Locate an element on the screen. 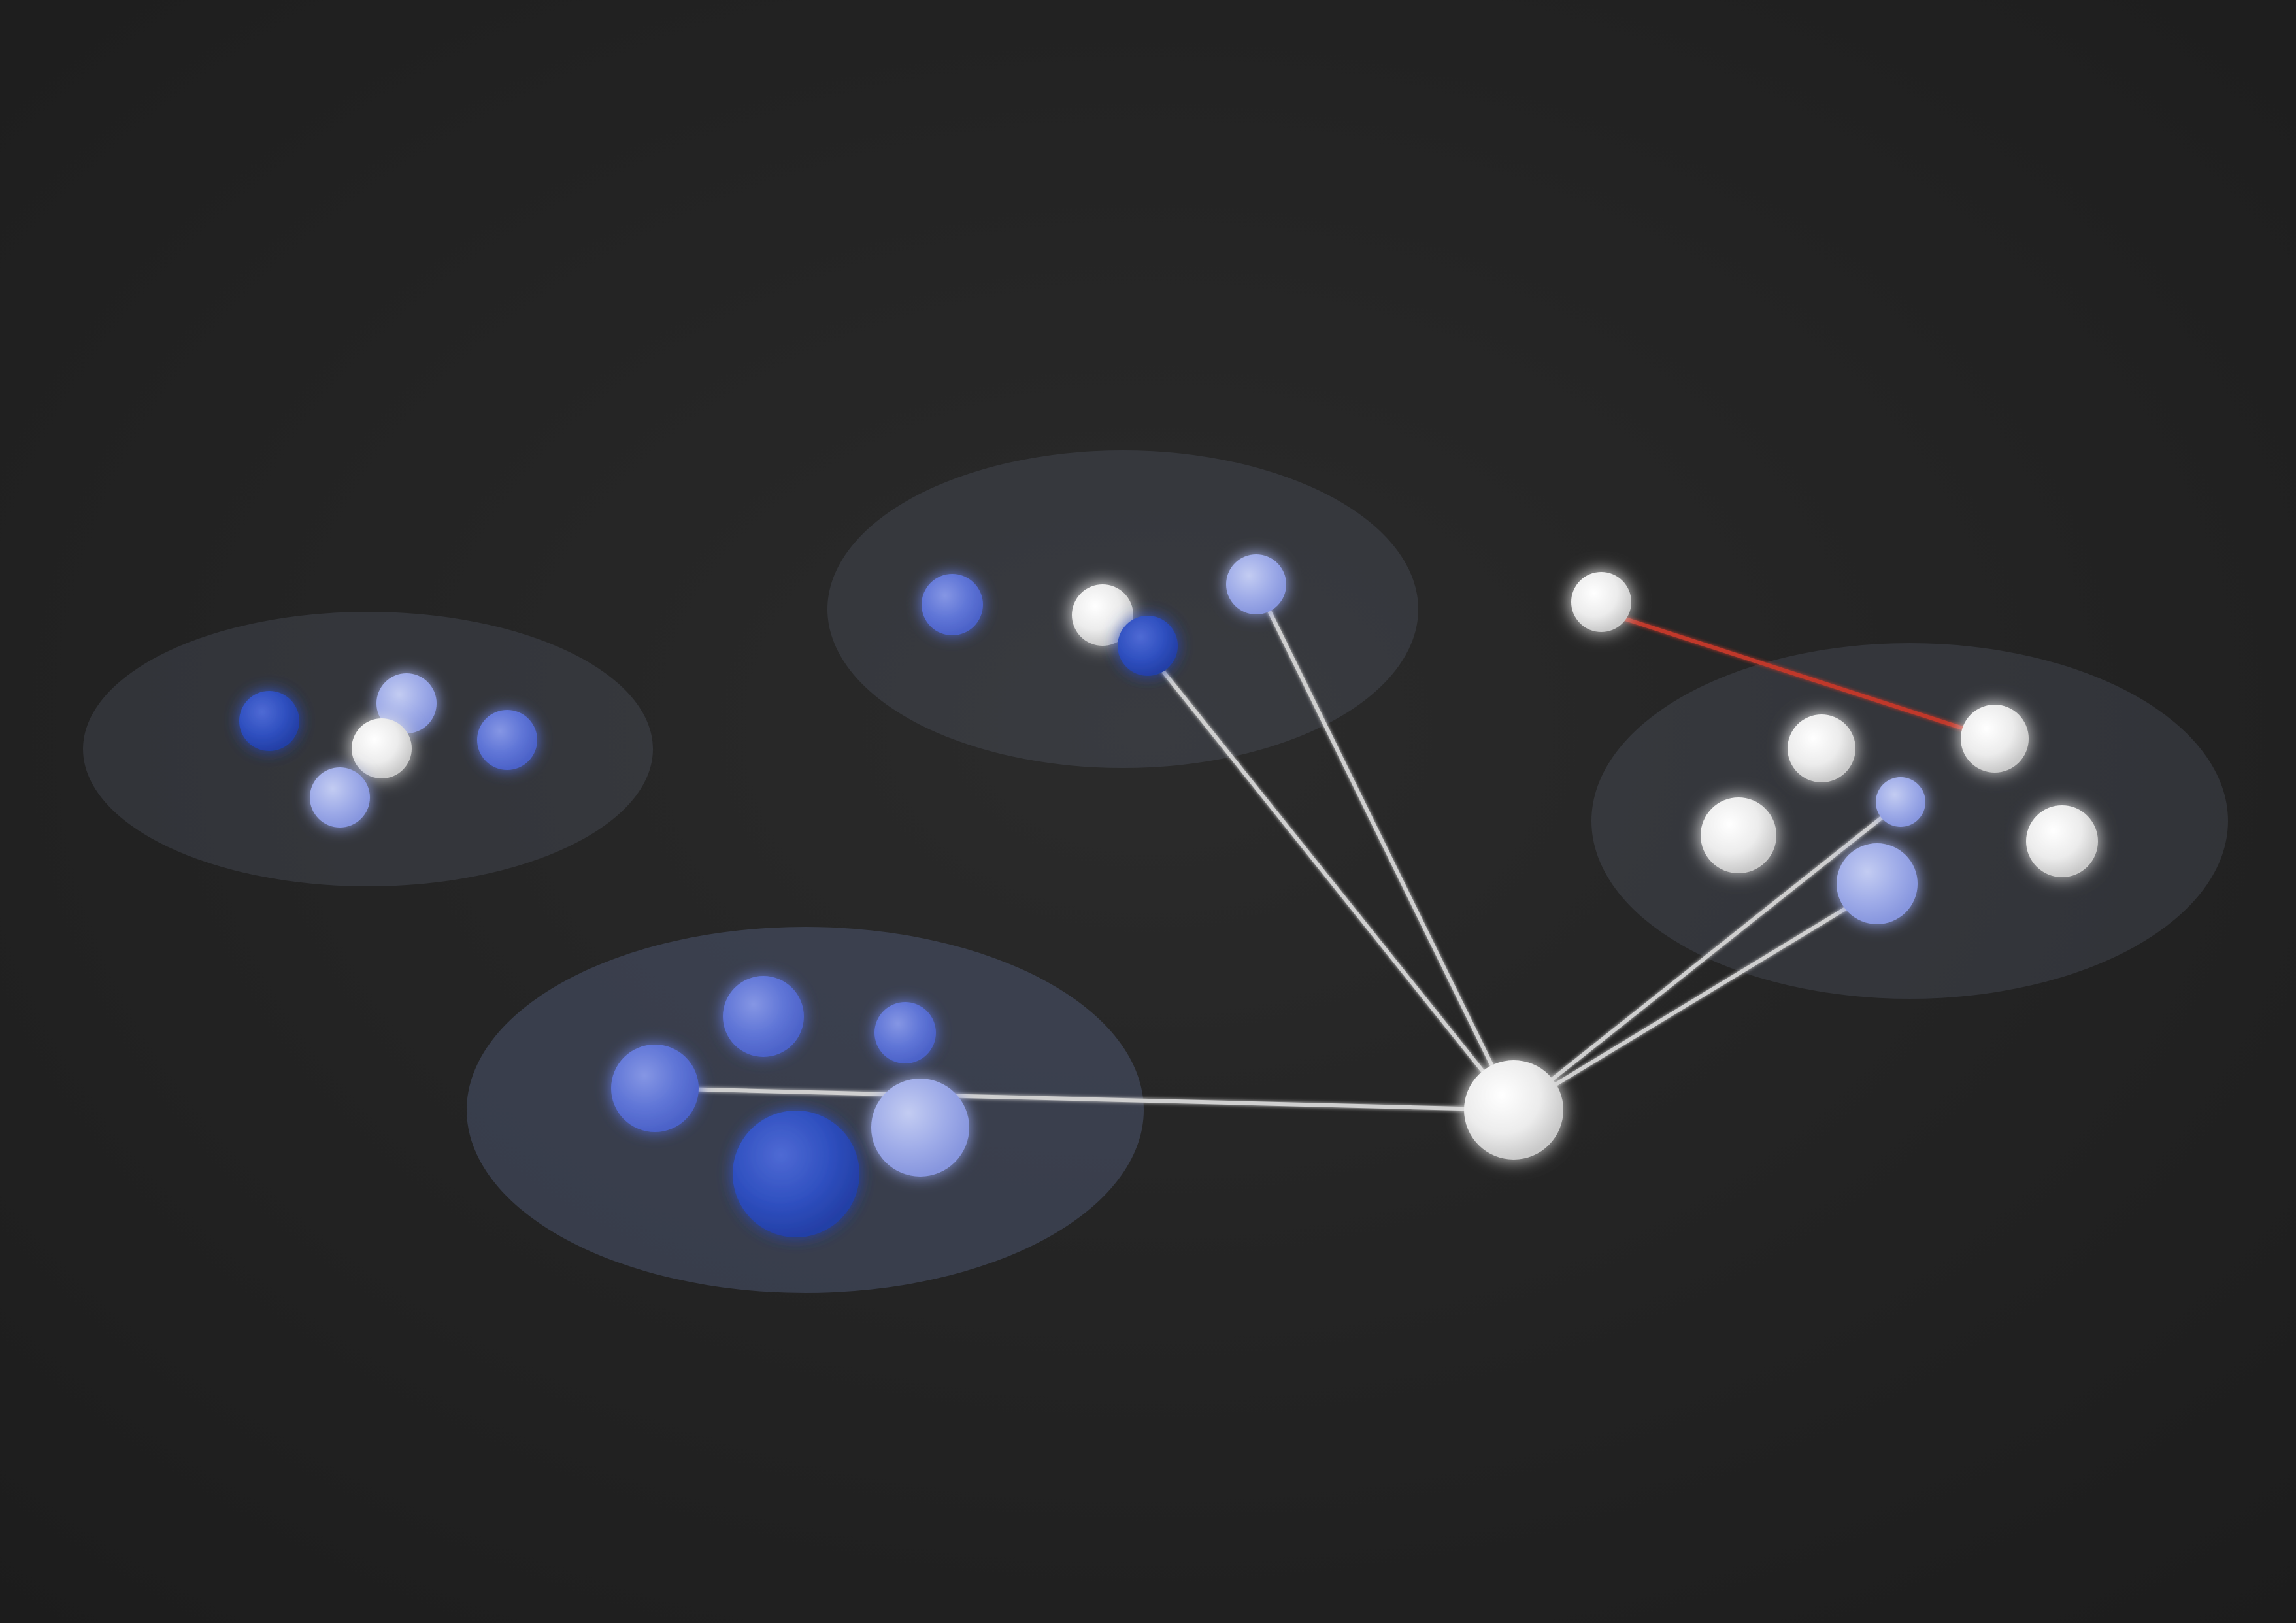 The image size is (2296, 1623). cluster-top-nodes is located at coordinates (1104, 615).